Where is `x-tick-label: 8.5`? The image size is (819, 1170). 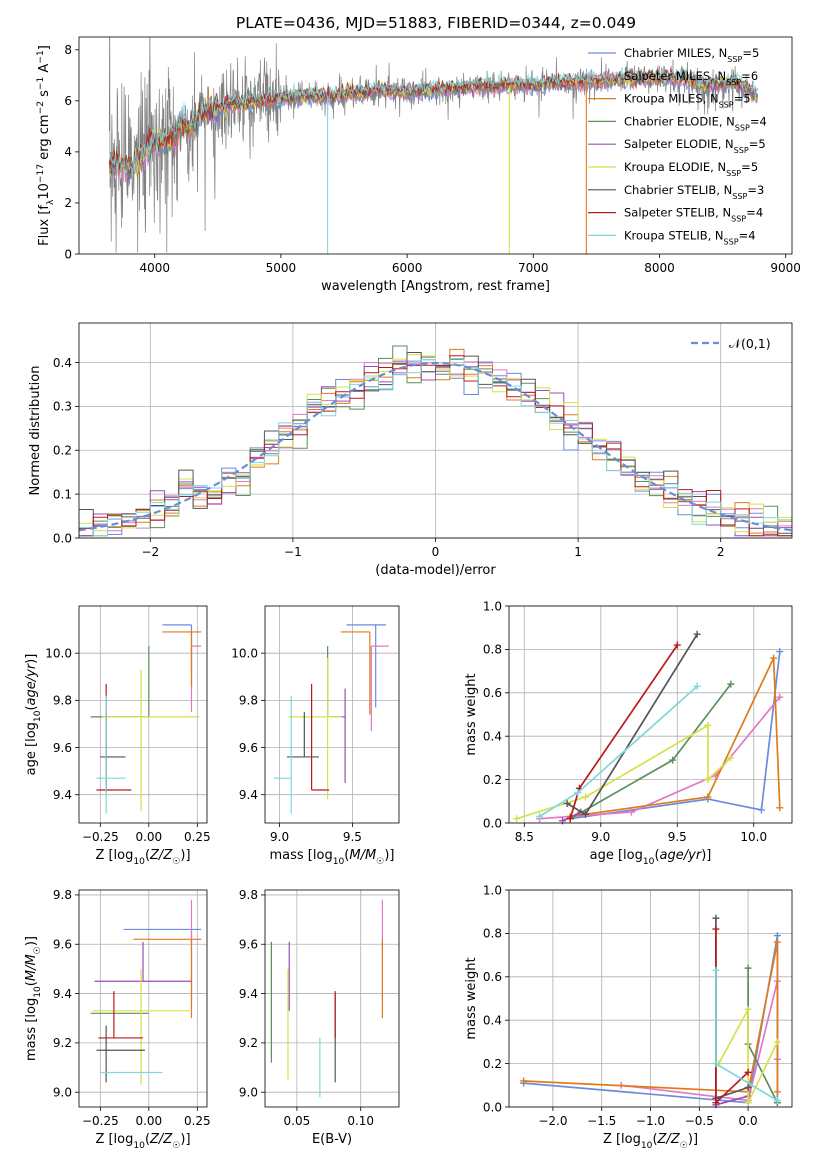
x-tick-label: 8.5 is located at coordinates (524, 837).